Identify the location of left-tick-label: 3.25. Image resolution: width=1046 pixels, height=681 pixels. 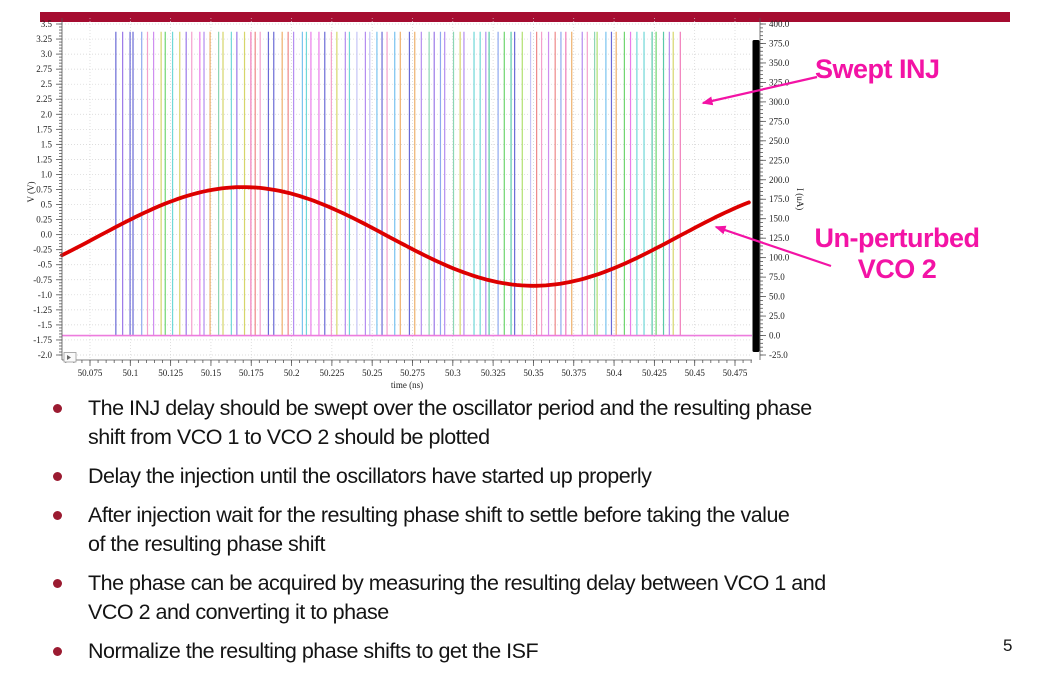
(44, 39).